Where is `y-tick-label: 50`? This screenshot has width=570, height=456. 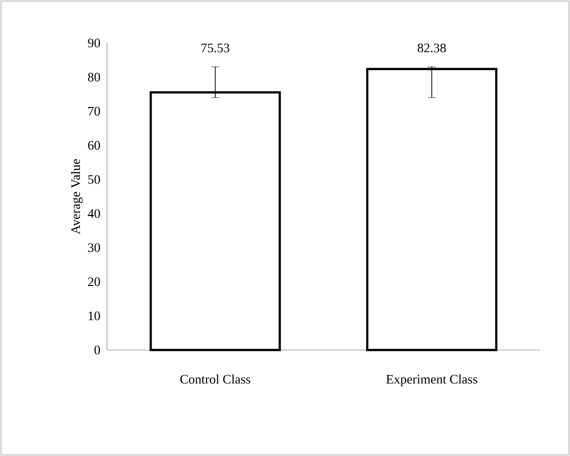 y-tick-label: 50 is located at coordinates (94, 179).